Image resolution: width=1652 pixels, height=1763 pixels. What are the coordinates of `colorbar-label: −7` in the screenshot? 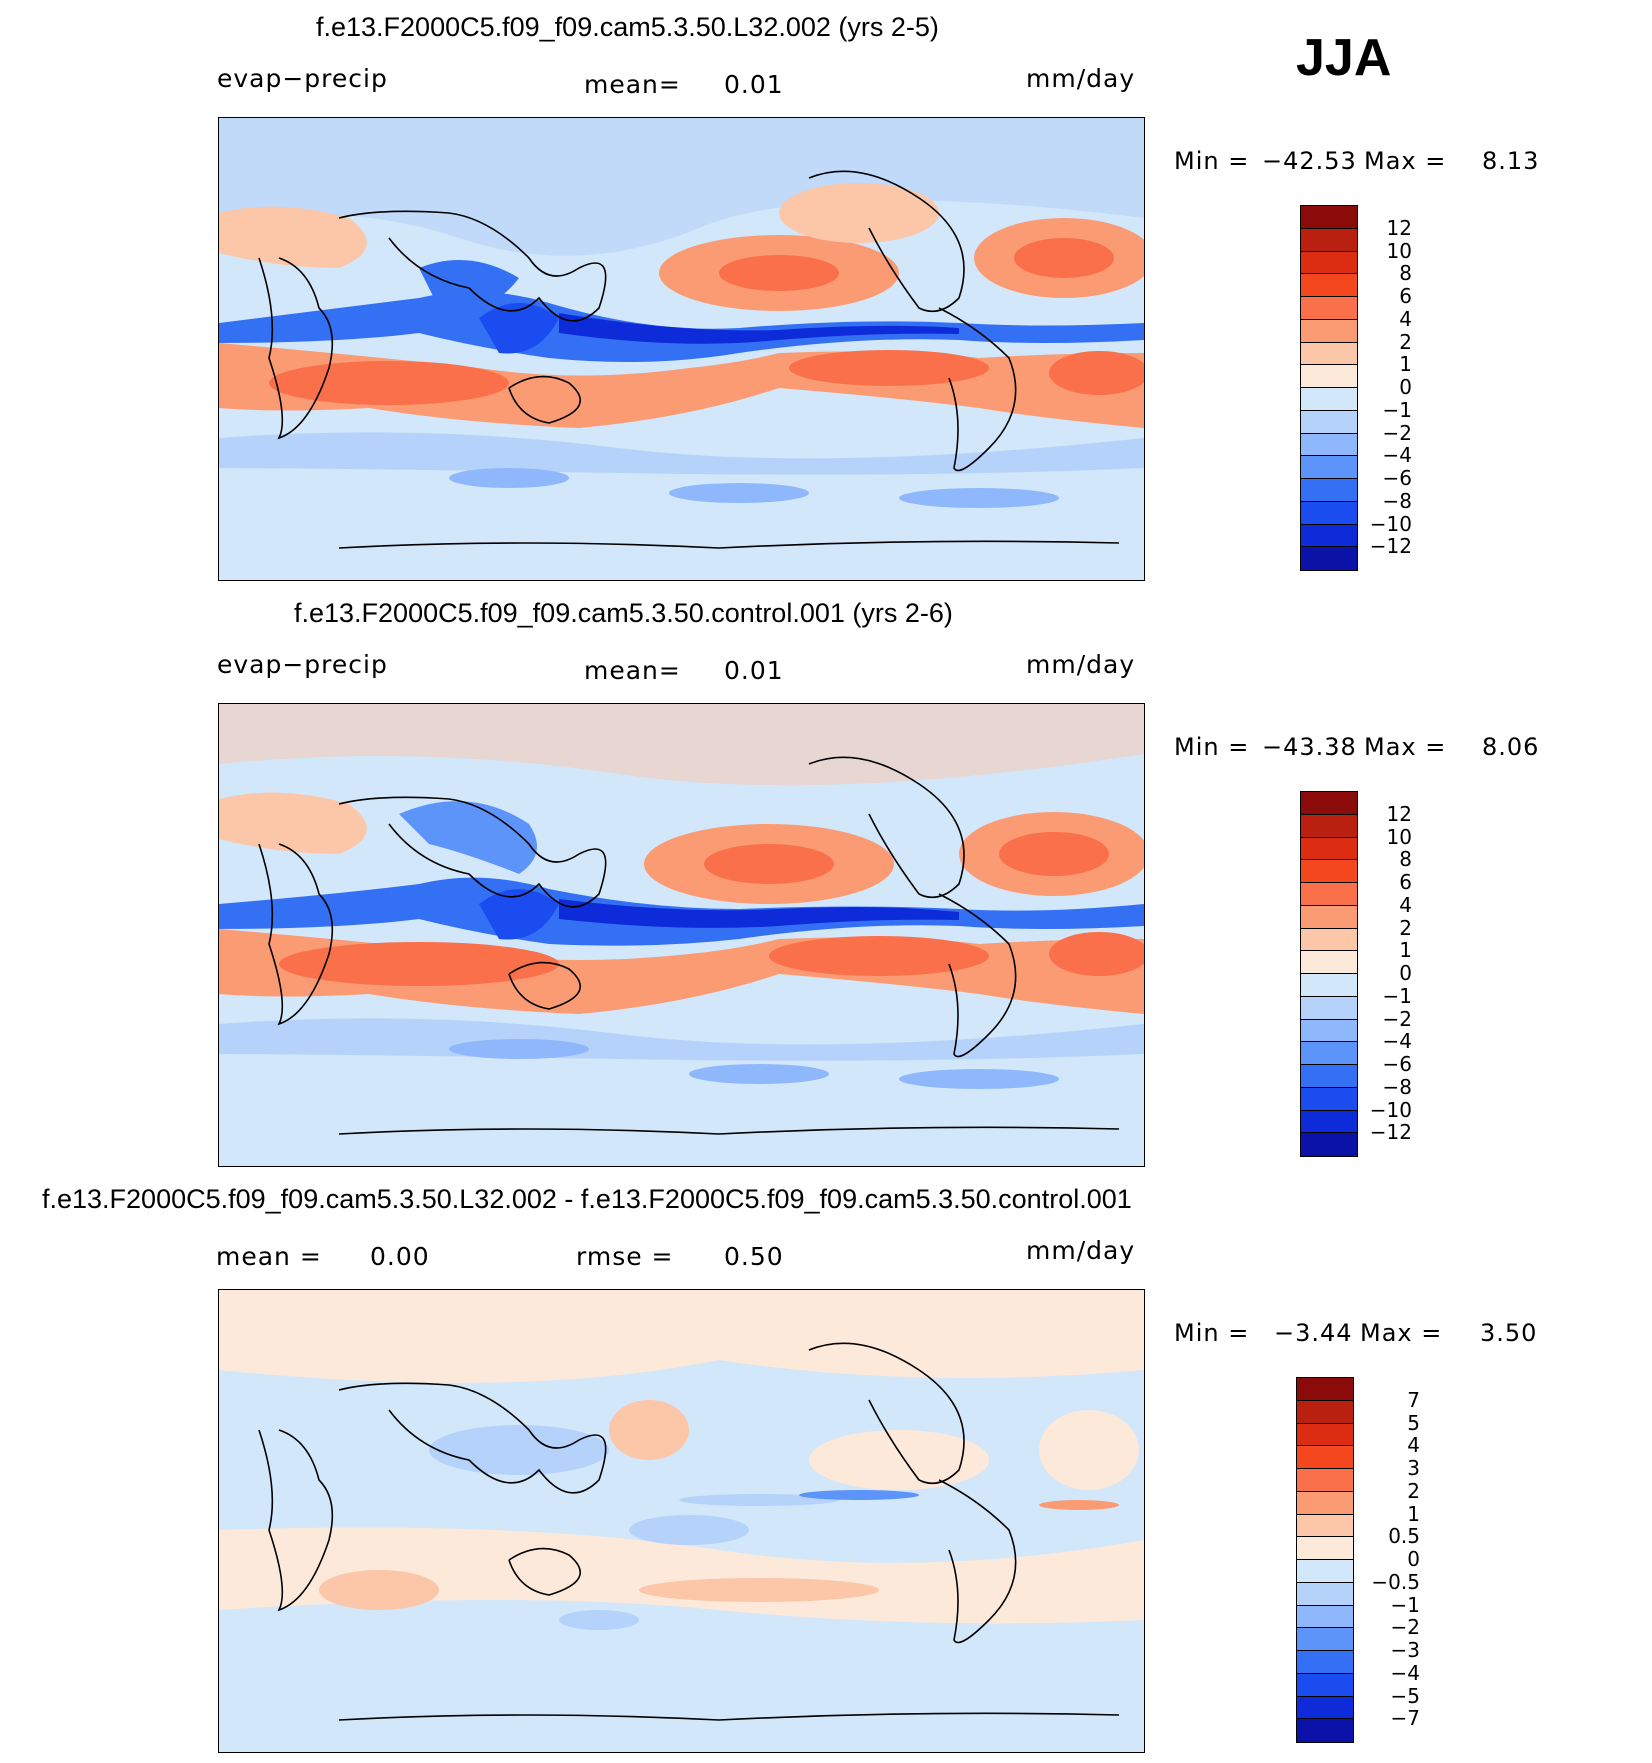 It's located at (1405, 1718).